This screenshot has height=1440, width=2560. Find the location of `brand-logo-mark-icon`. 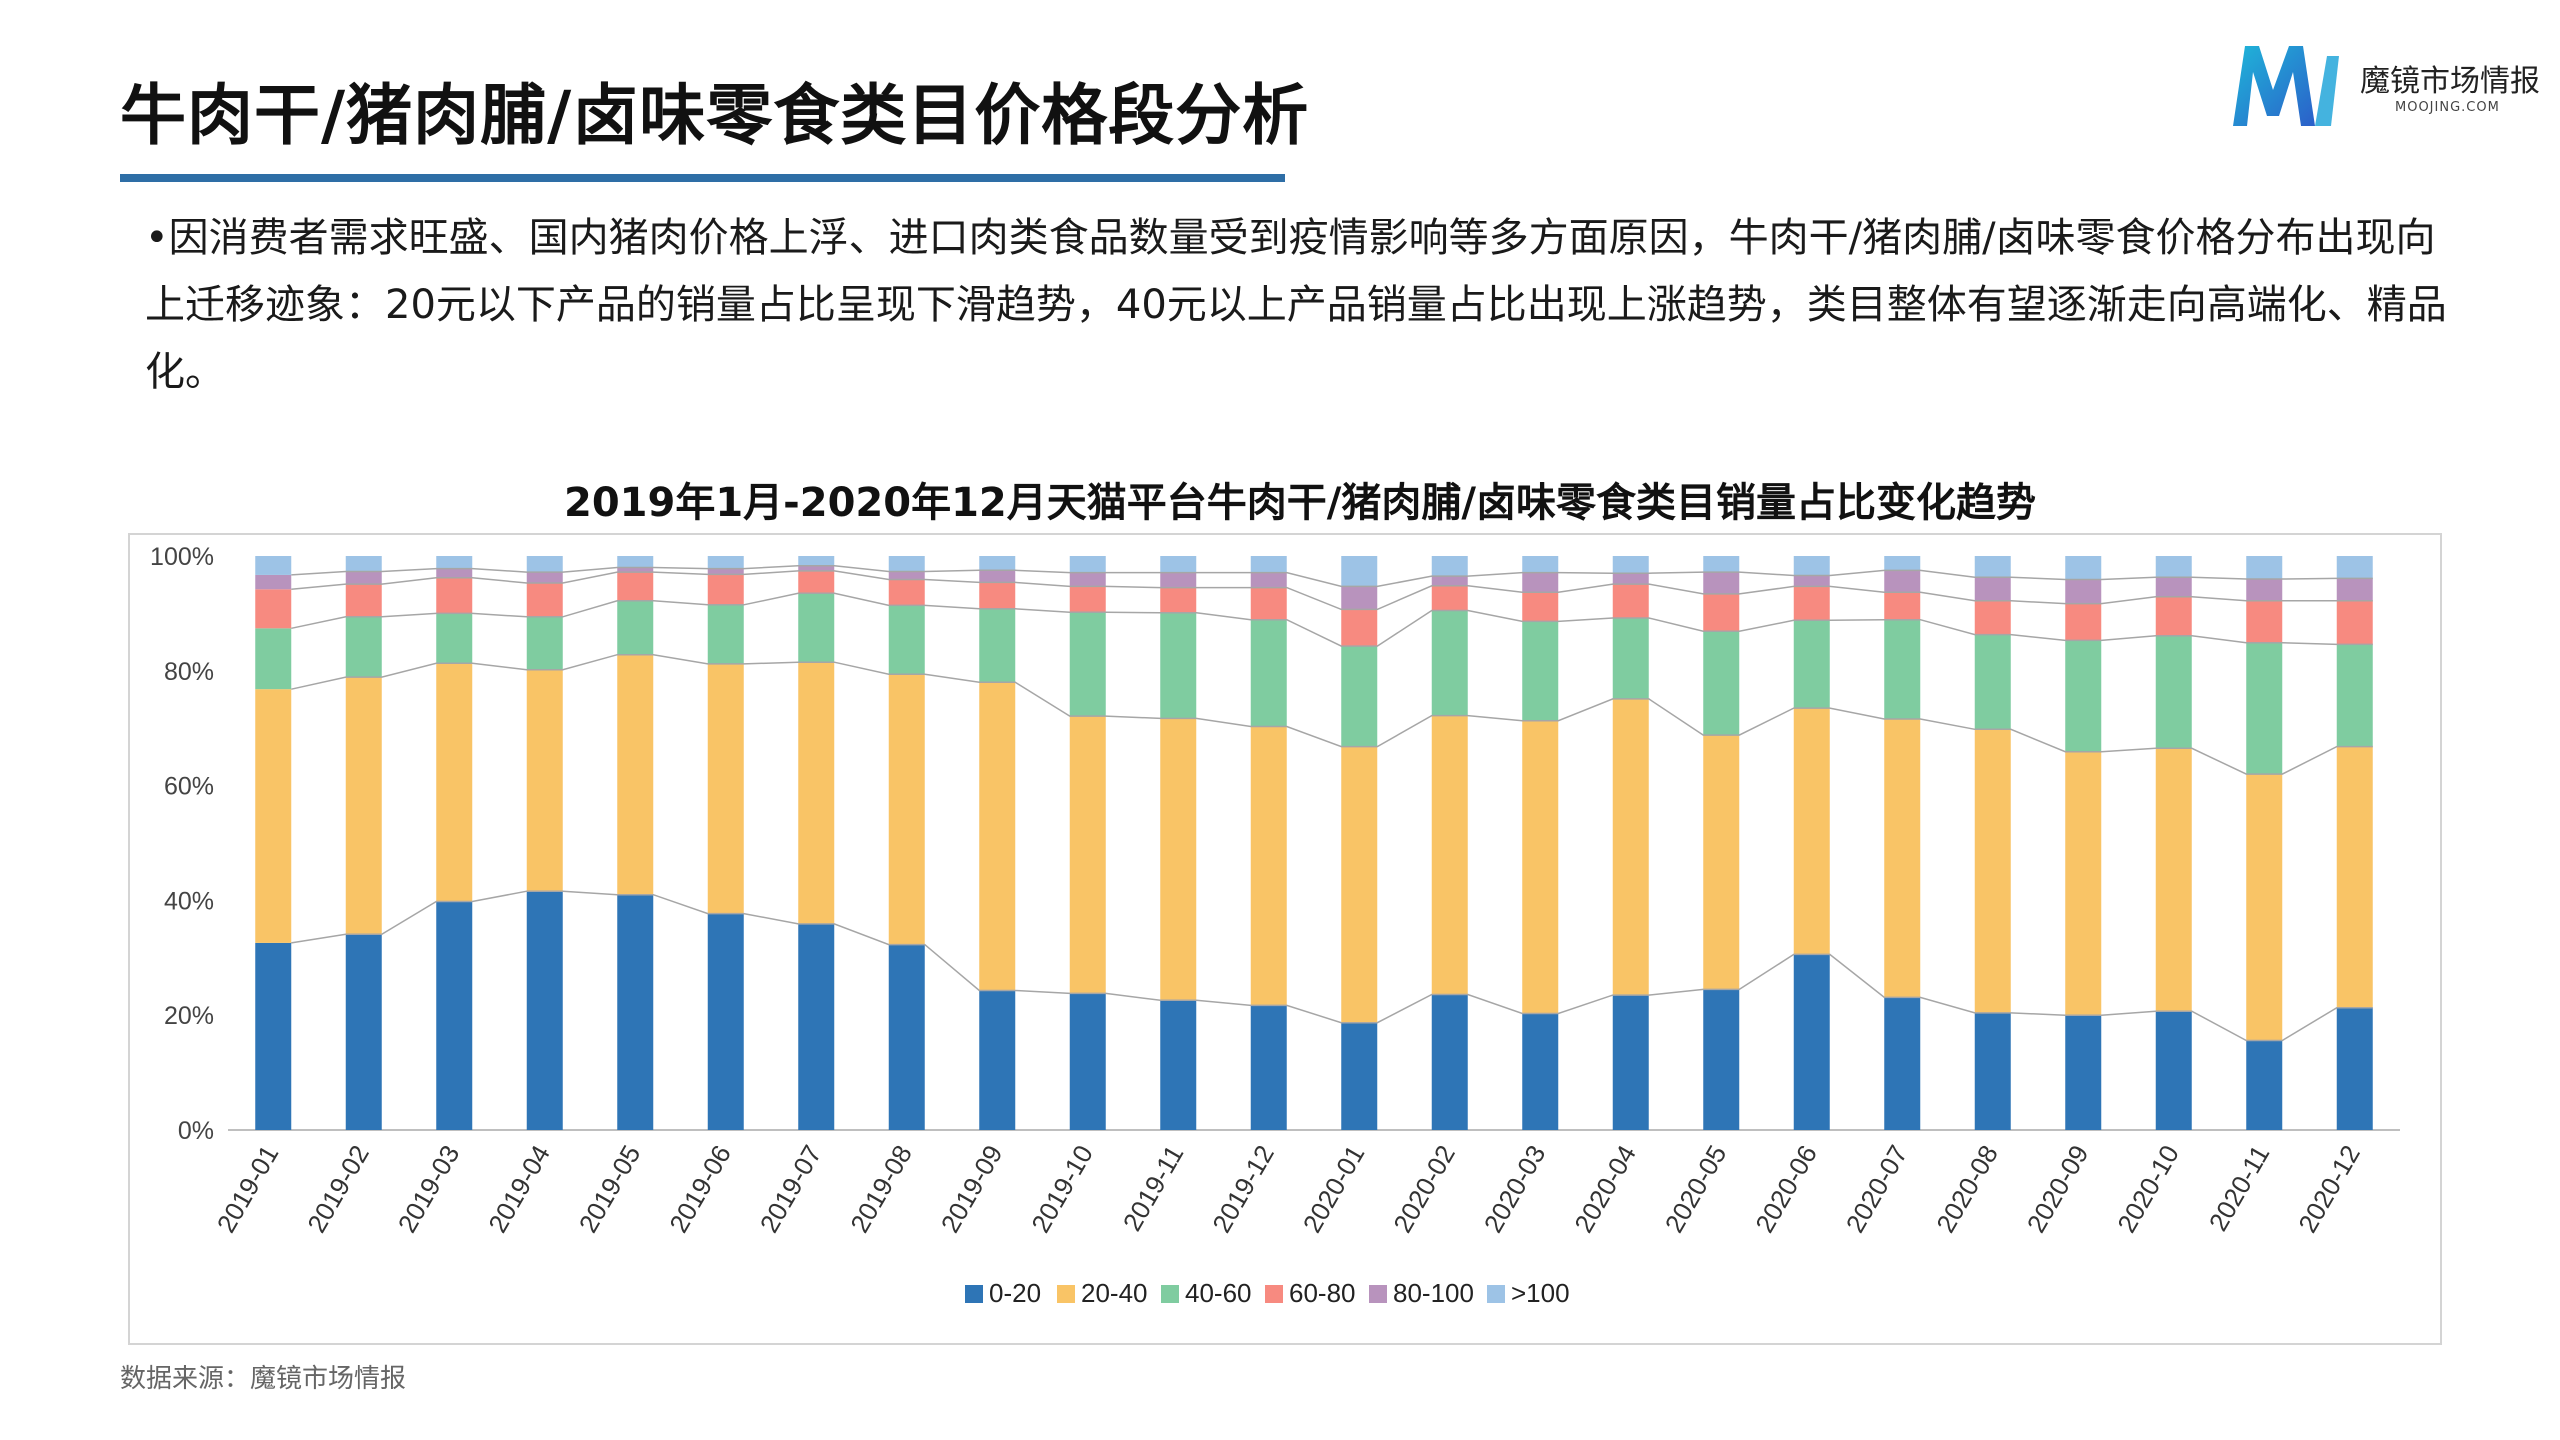

brand-logo-mark-icon is located at coordinates (2286, 86).